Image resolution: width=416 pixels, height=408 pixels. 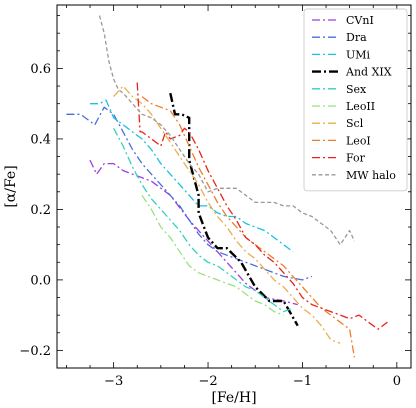 I want to click on legend-label: Scl, so click(x=355, y=123).